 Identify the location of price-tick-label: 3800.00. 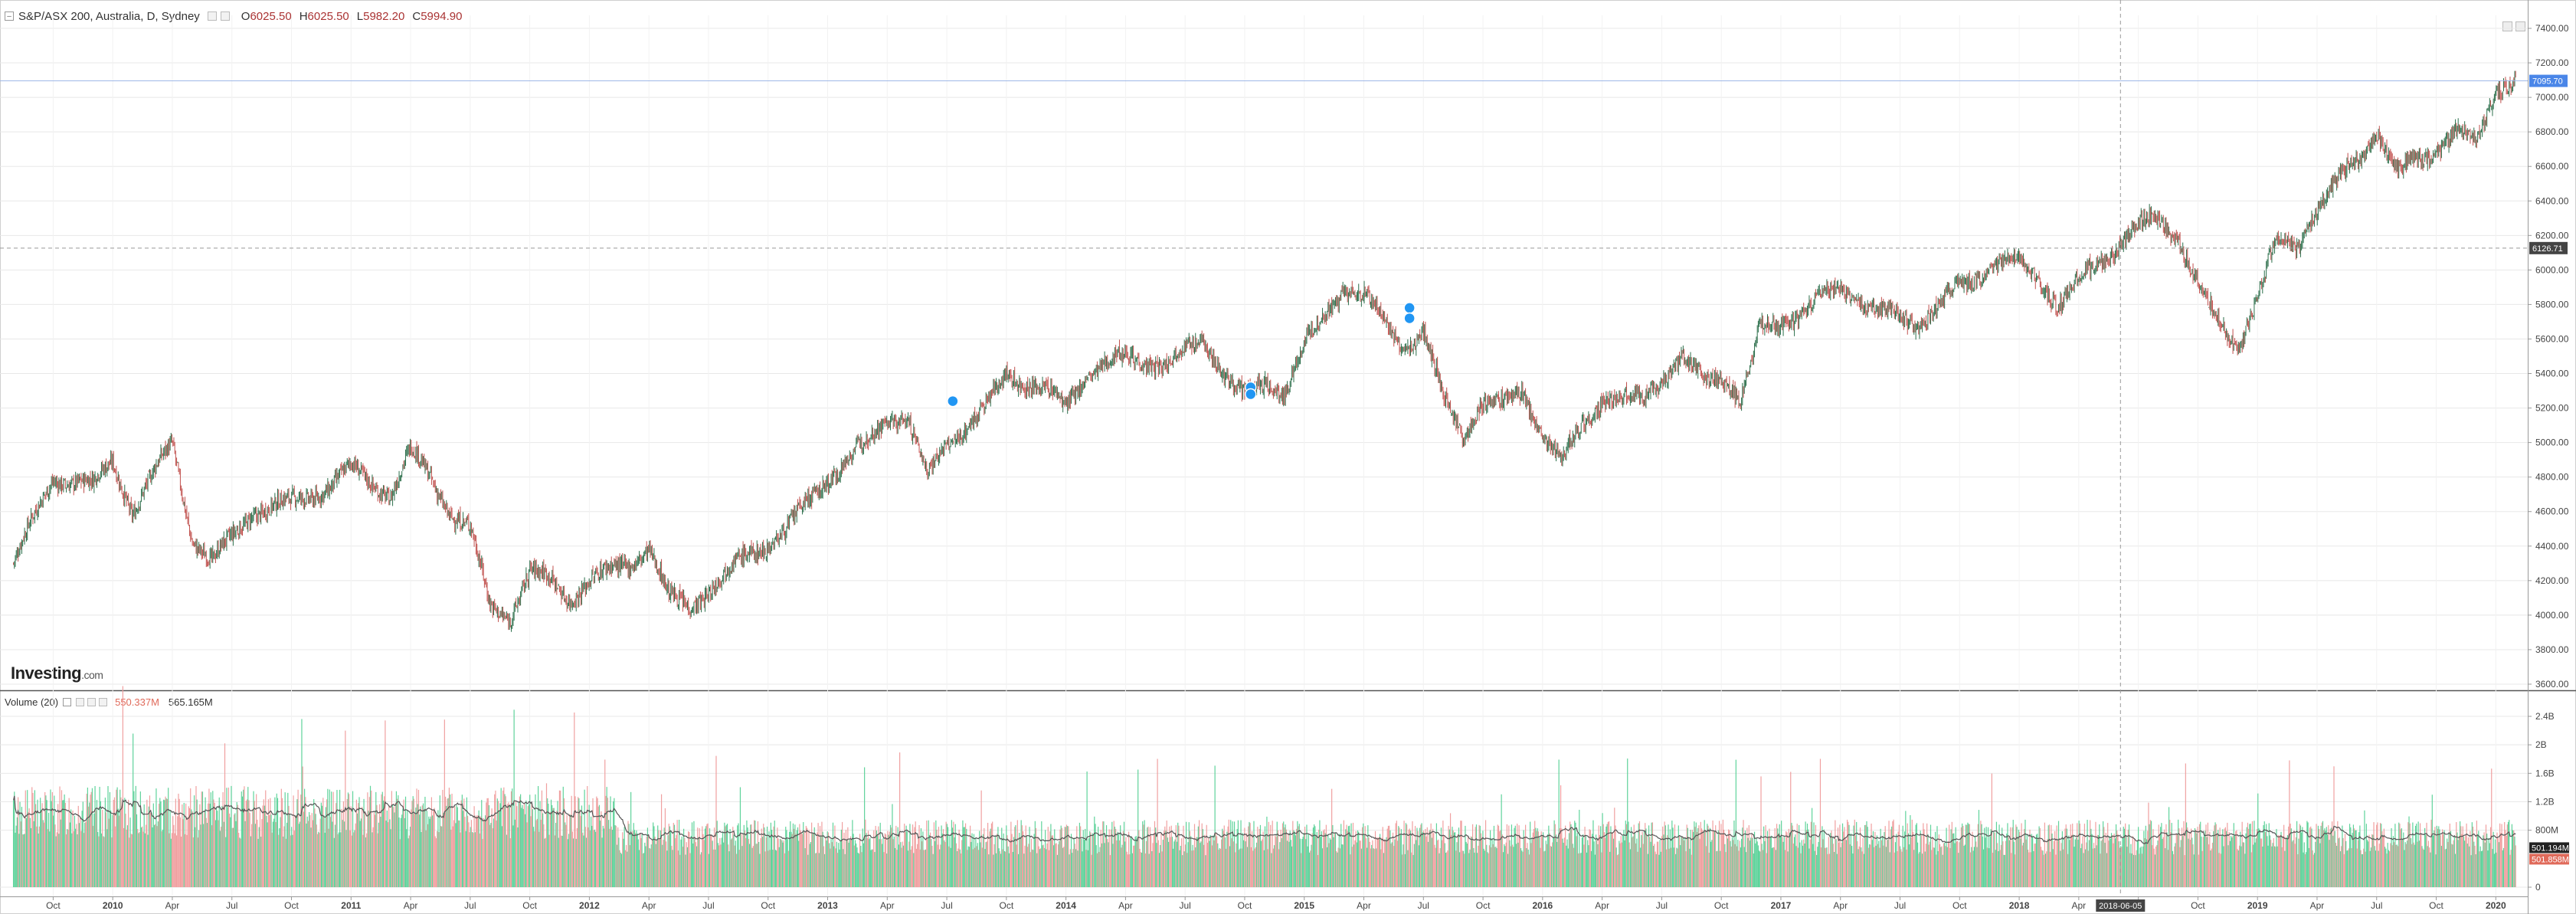
(2552, 650).